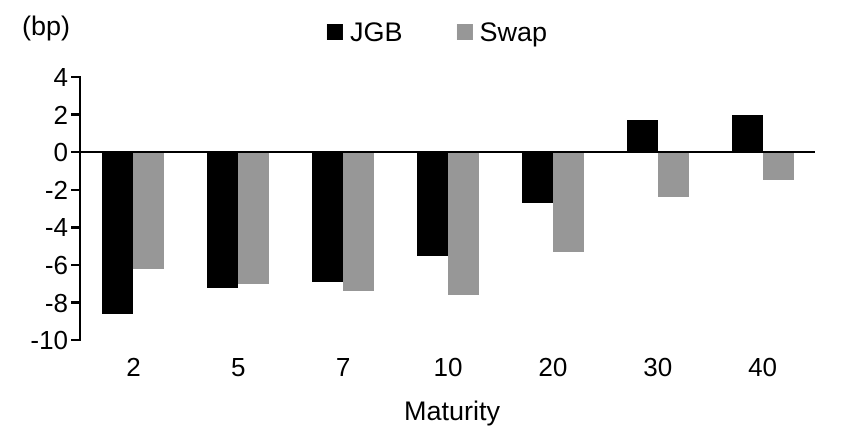  Describe the element at coordinates (436, 32) in the screenshot. I see `legend: JGB Swap` at that location.